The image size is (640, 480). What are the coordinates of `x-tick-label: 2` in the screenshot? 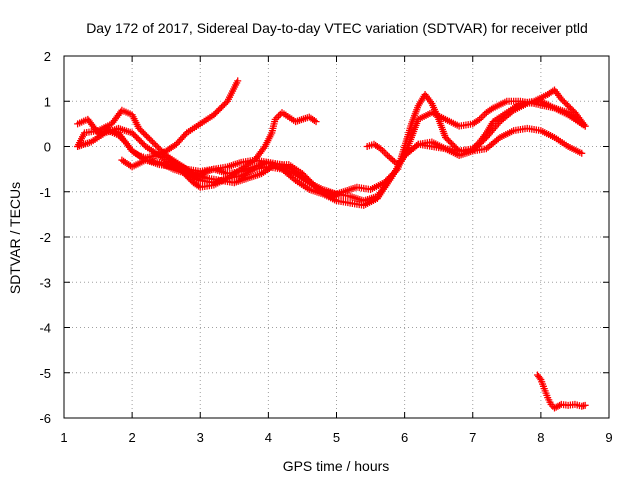 It's located at (132, 437).